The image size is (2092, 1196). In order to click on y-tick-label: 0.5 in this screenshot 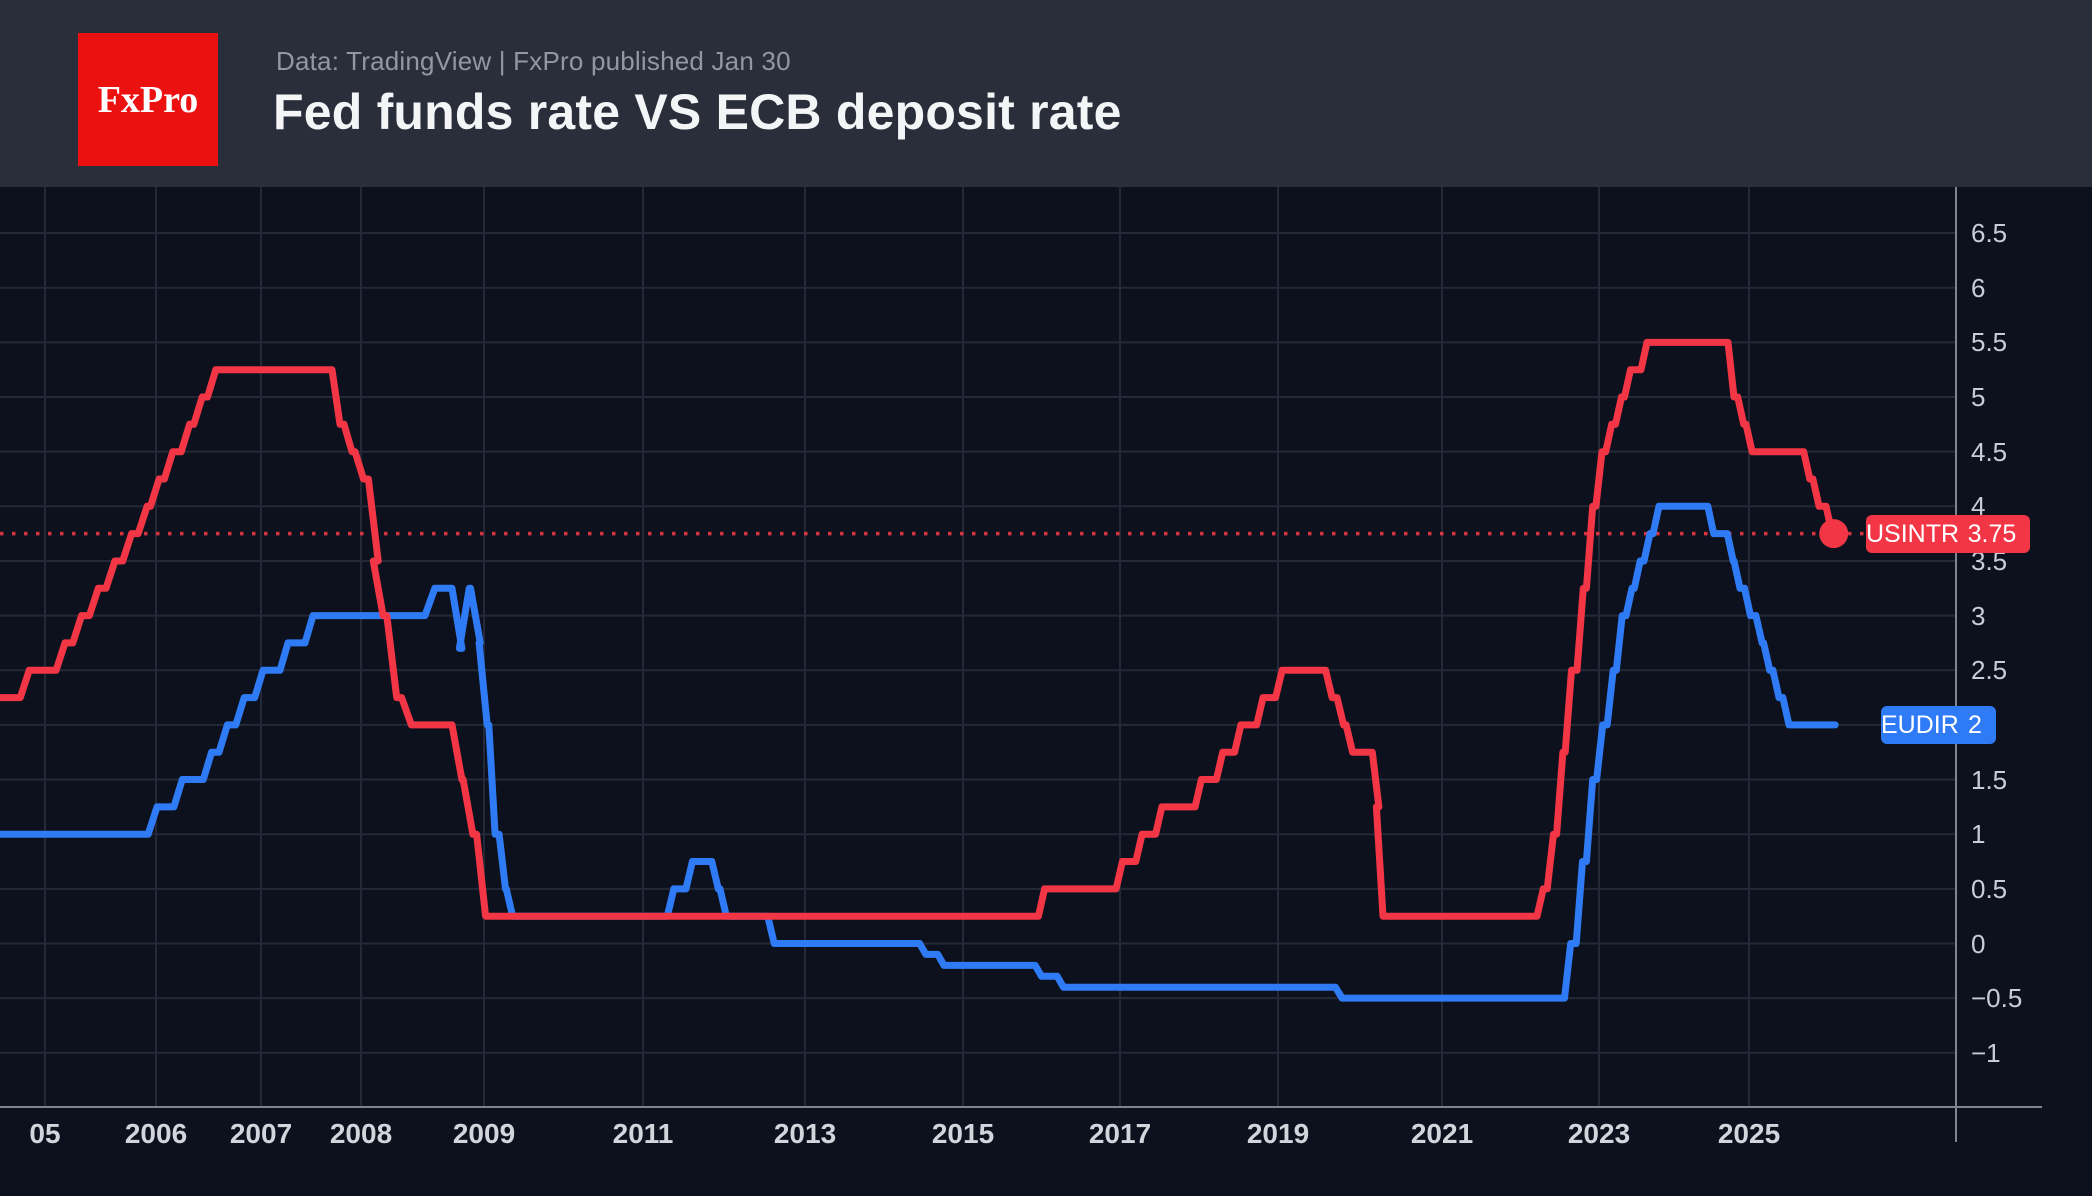, I will do `click(1989, 888)`.